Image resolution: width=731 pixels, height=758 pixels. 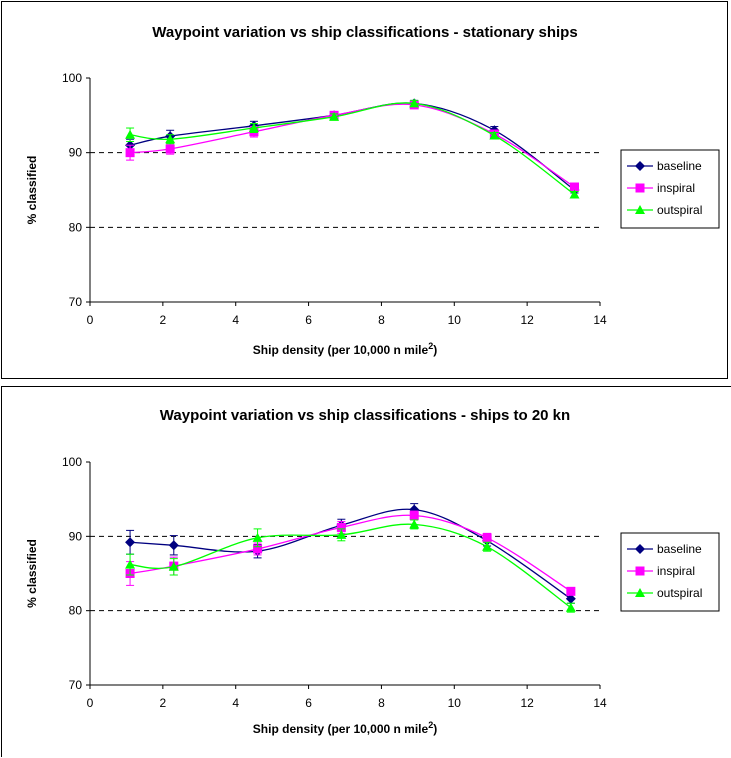 I want to click on series-line-inspiral, so click(x=350, y=553).